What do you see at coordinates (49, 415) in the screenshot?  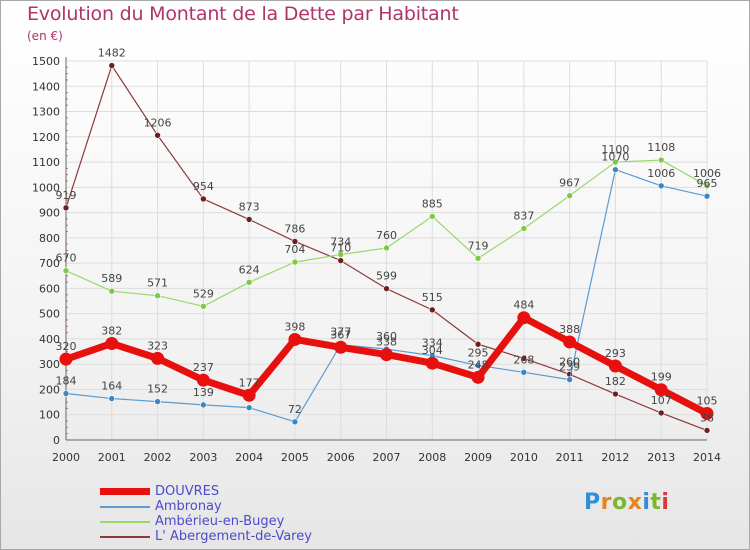 I see `y-tick-label: 100` at bounding box center [49, 415].